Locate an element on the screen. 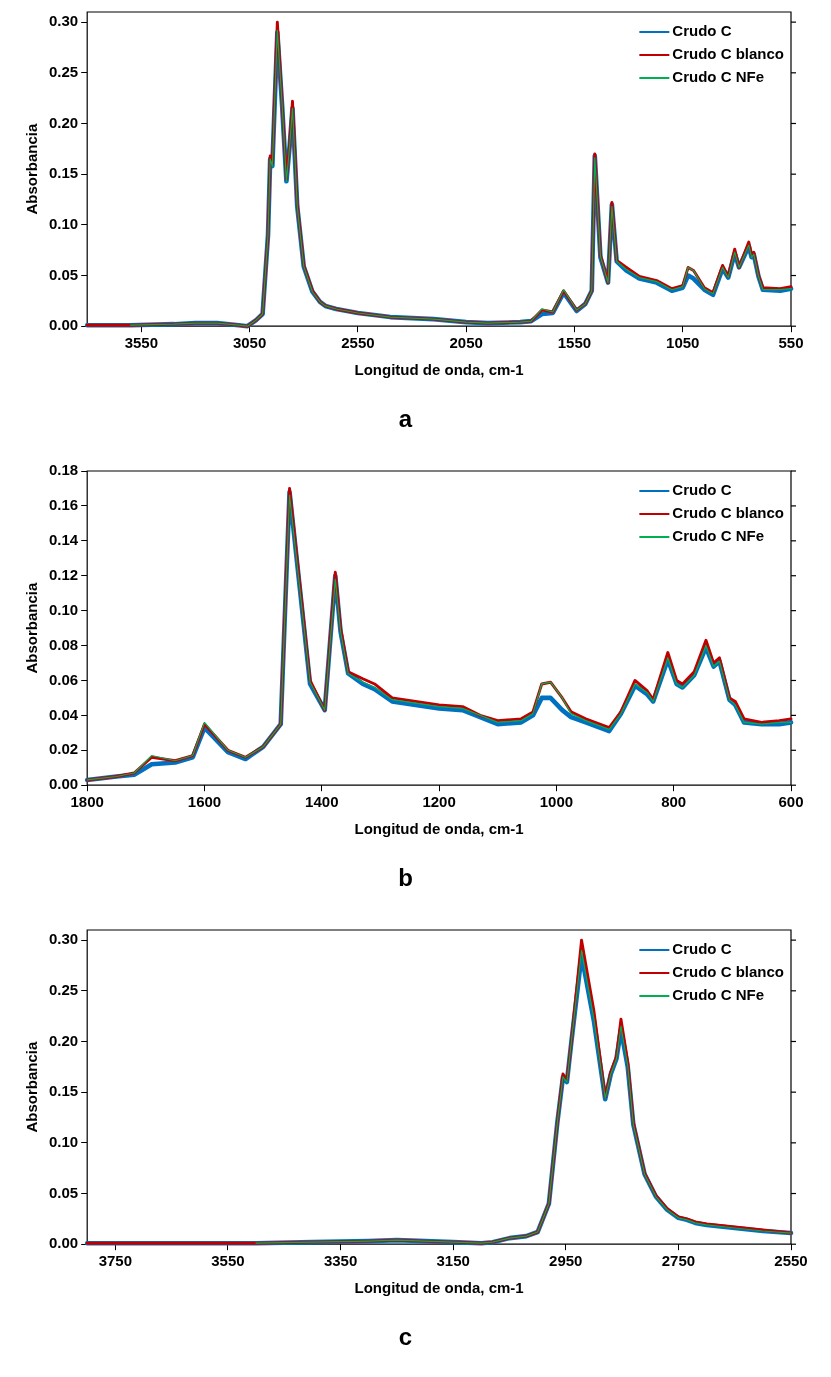 The width and height of the screenshot is (831, 1377). text: b is located at coordinates (405, 878).